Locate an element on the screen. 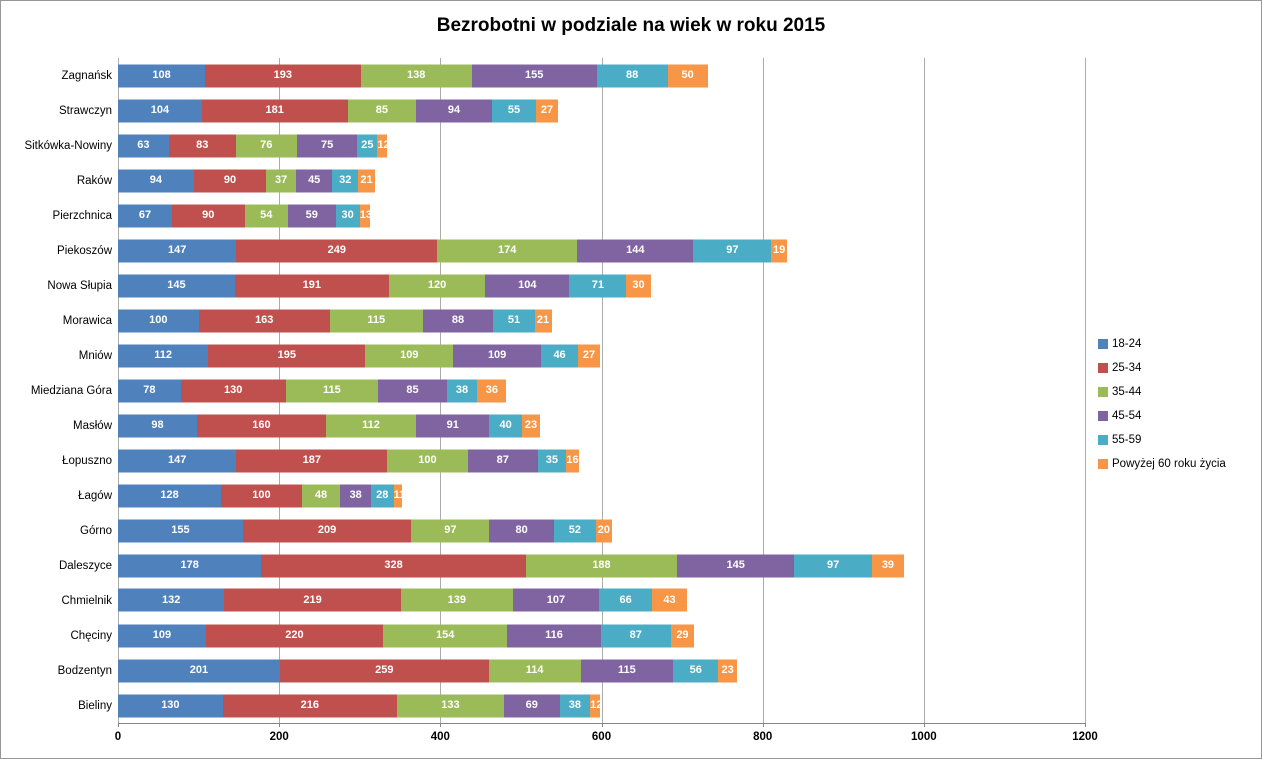 Image resolution: width=1262 pixels, height=759 pixels. x-axis-tick-label: 600 is located at coordinates (601, 737).